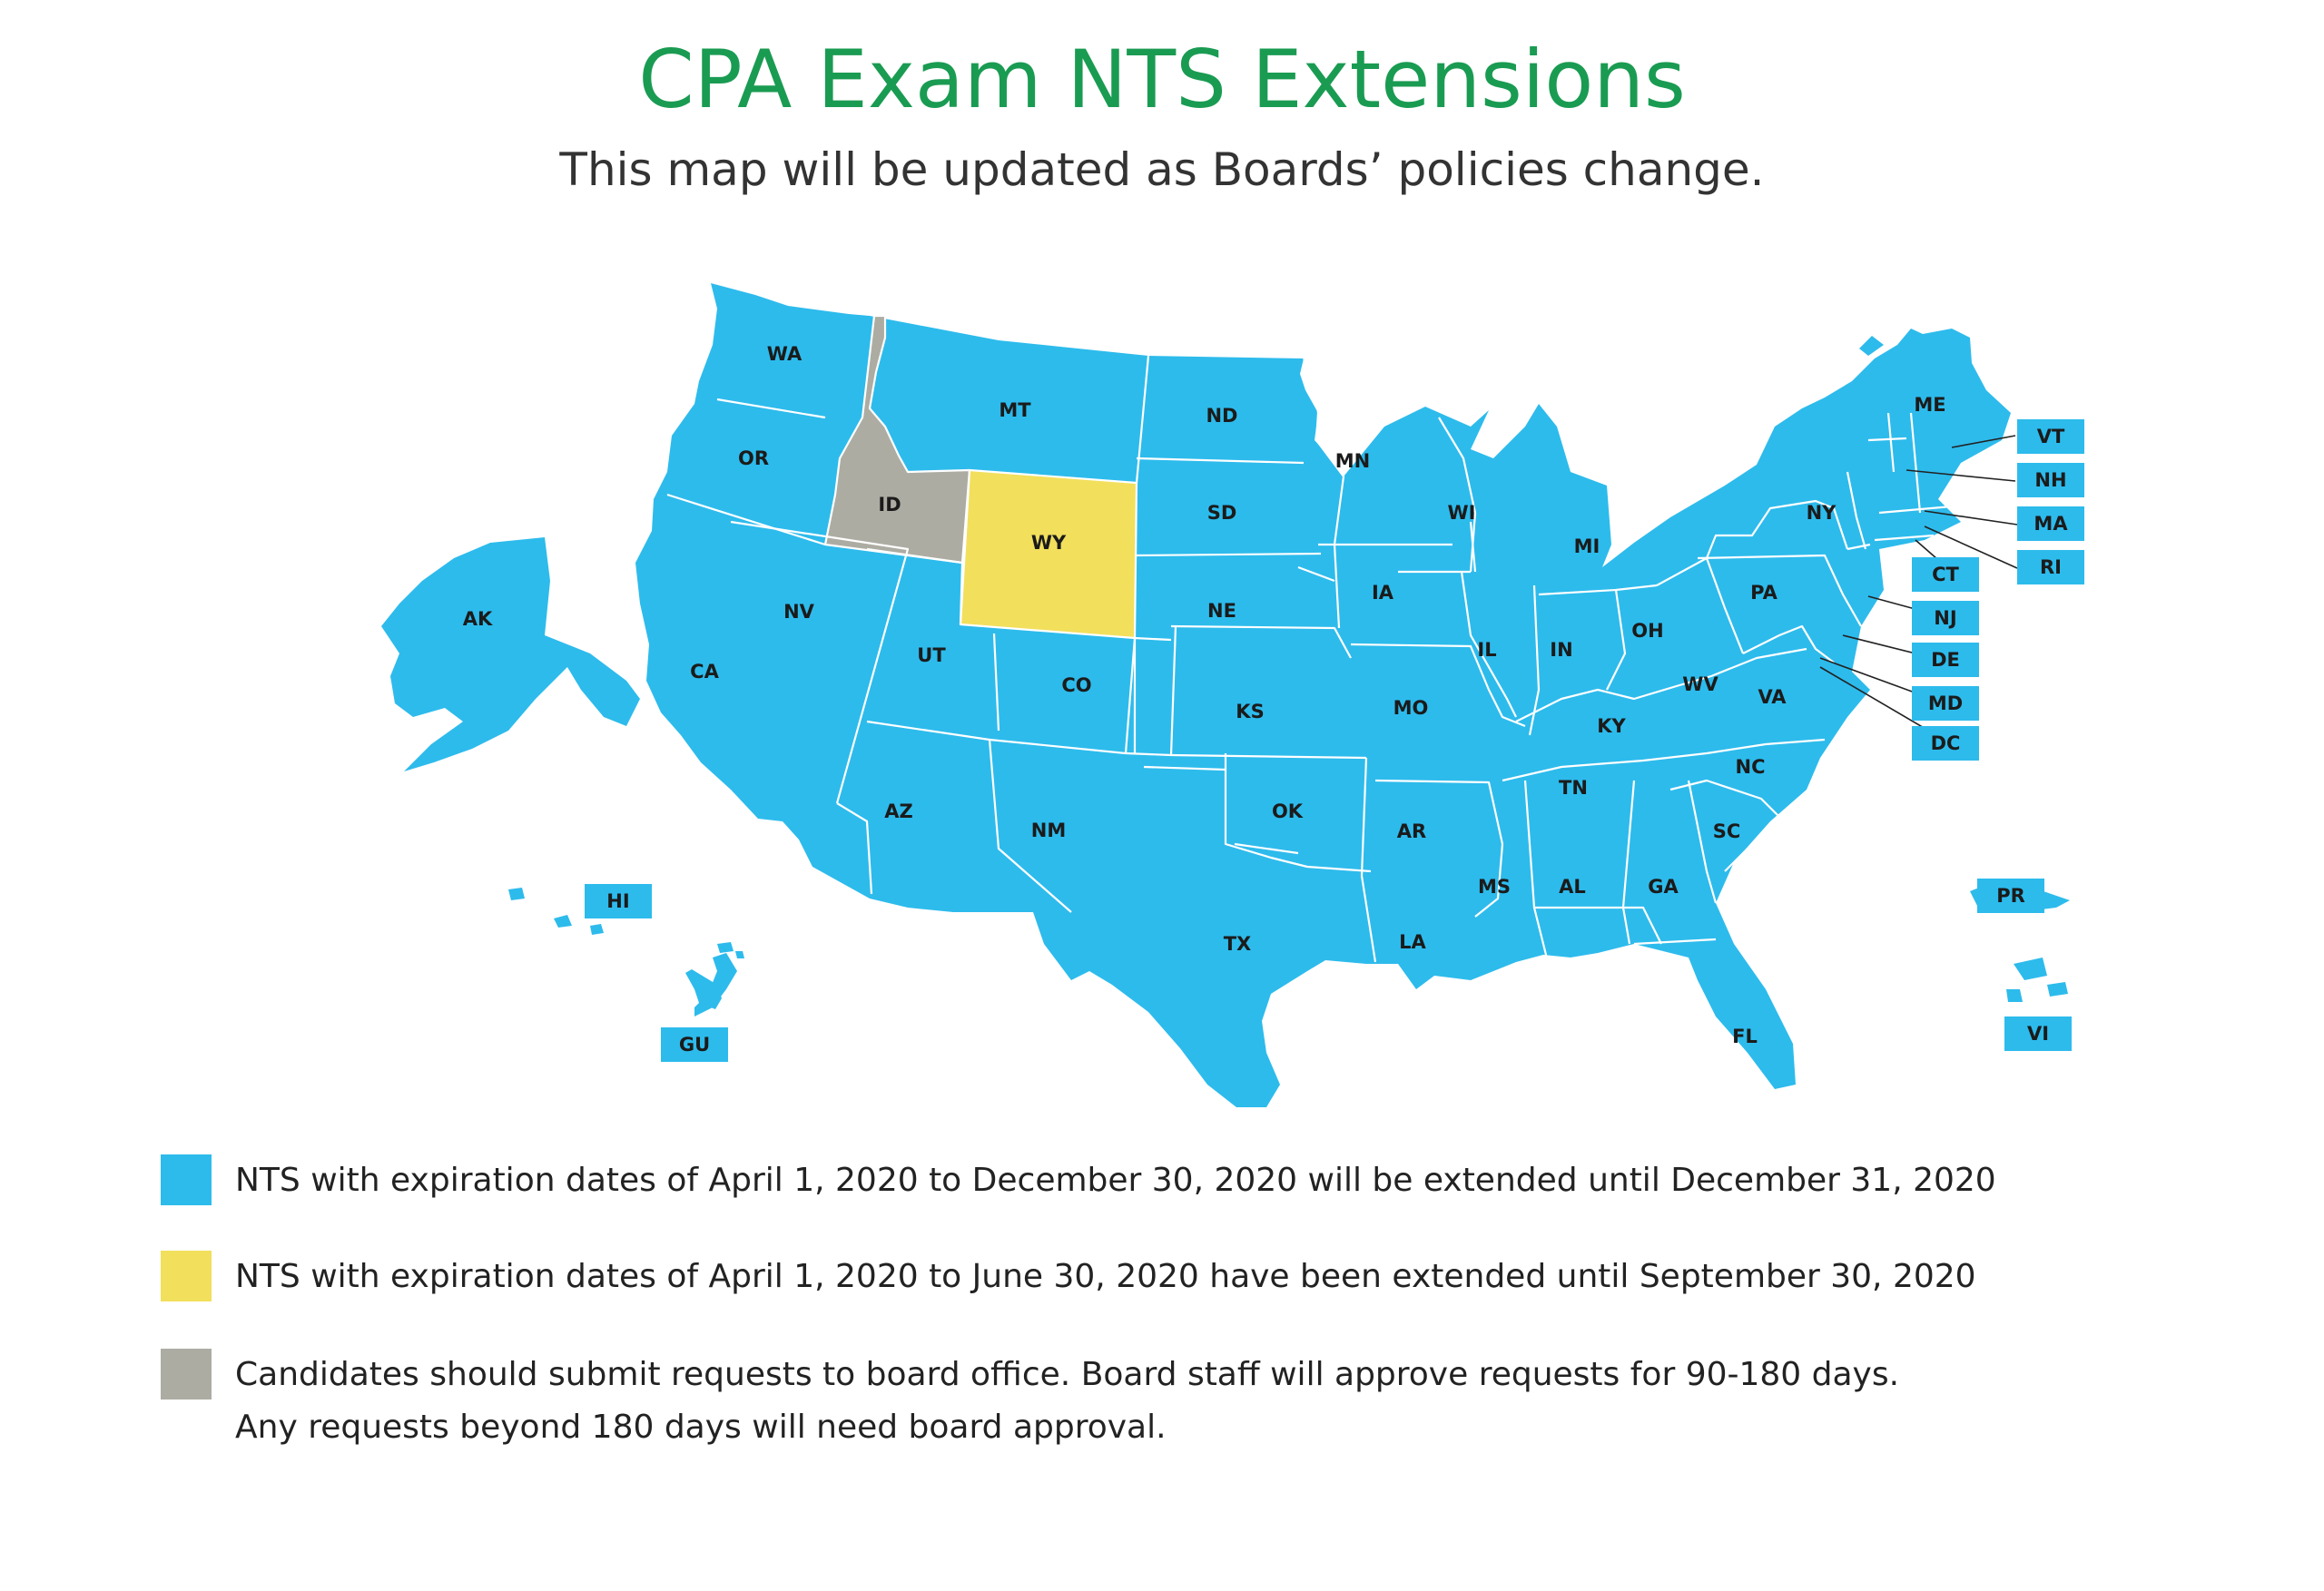  I want to click on callout-box-nh, so click(2050, 480).